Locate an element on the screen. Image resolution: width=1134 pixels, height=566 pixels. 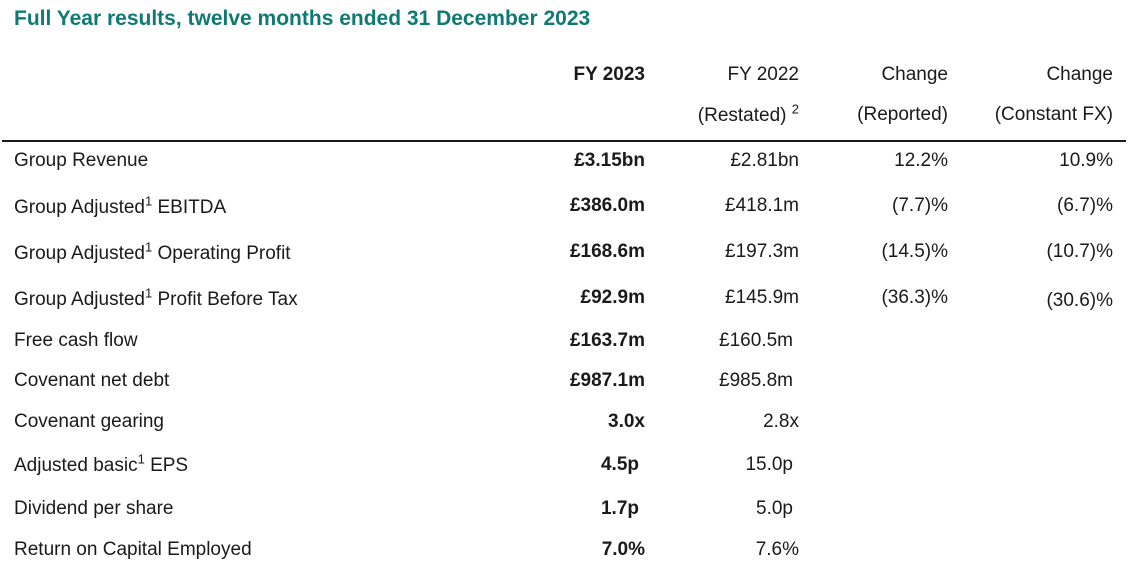
row-label: Free cash flow is located at coordinates (76, 341).